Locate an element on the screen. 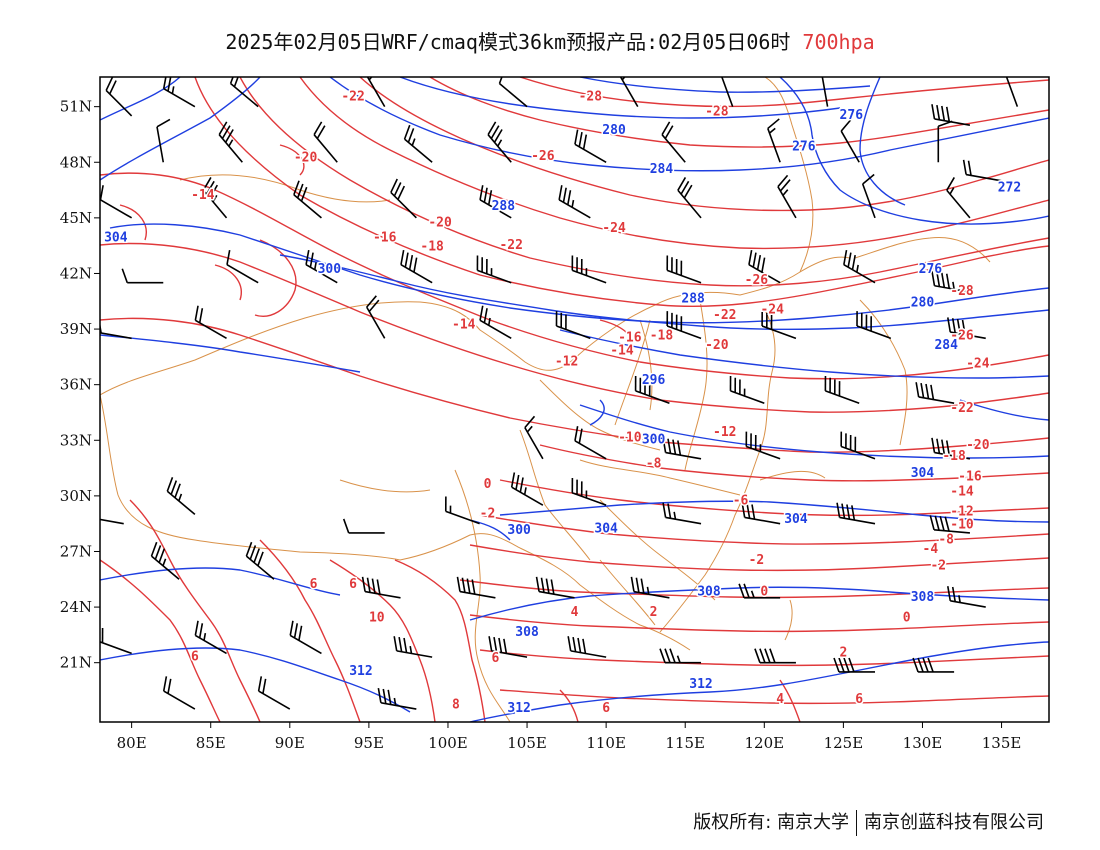  lat-label: 30N is located at coordinates (76, 496).